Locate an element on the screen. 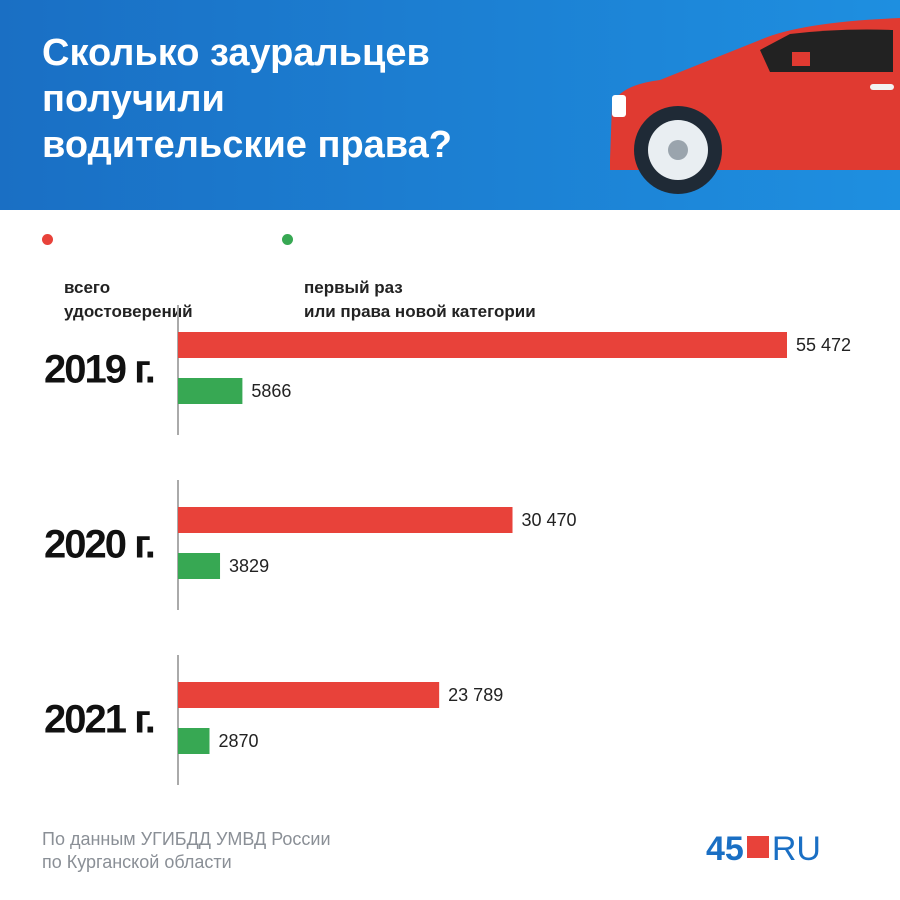  legend-label: всего удостоверений is located at coordinates (128, 299).